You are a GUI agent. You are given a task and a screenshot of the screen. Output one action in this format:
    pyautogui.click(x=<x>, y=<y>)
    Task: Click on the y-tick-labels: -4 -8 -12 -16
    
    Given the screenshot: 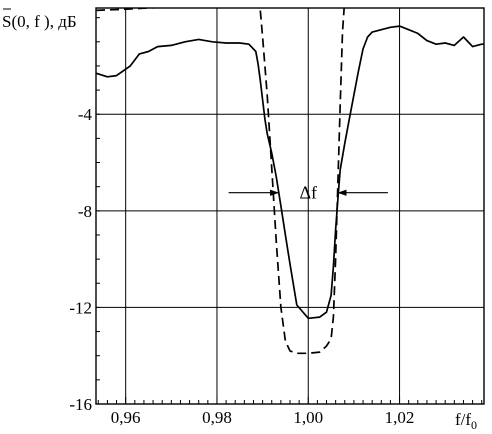 What is the action you would take?
    pyautogui.click(x=80, y=259)
    